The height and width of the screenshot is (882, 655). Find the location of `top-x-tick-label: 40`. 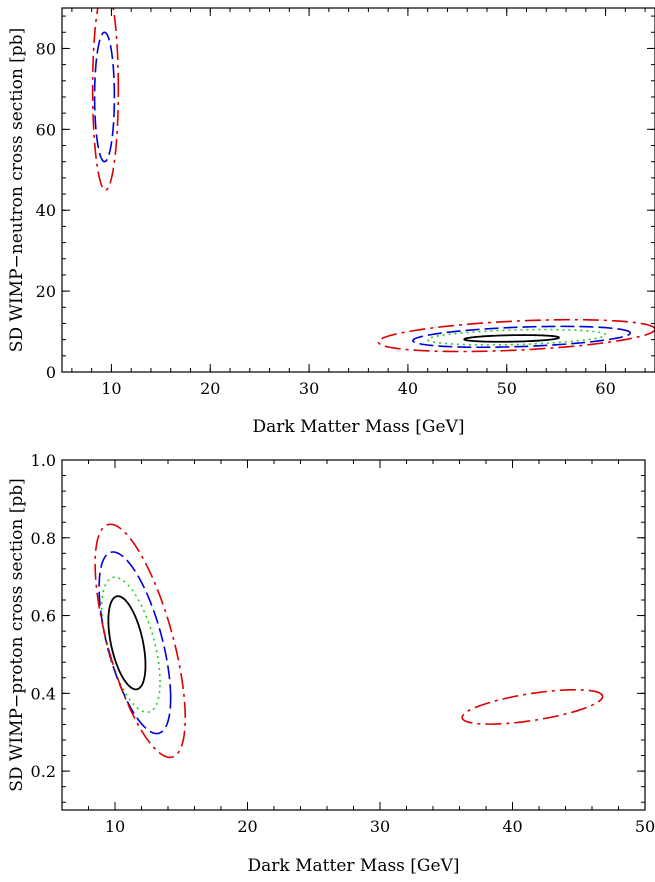

top-x-tick-label: 40 is located at coordinates (408, 388).